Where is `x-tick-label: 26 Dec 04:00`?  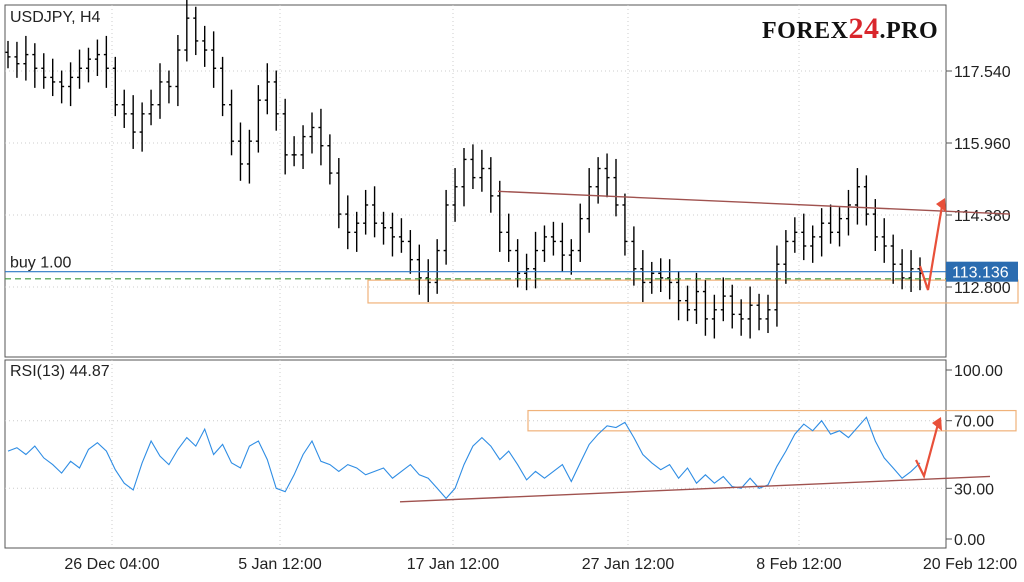
x-tick-label: 26 Dec 04:00 is located at coordinates (111, 564).